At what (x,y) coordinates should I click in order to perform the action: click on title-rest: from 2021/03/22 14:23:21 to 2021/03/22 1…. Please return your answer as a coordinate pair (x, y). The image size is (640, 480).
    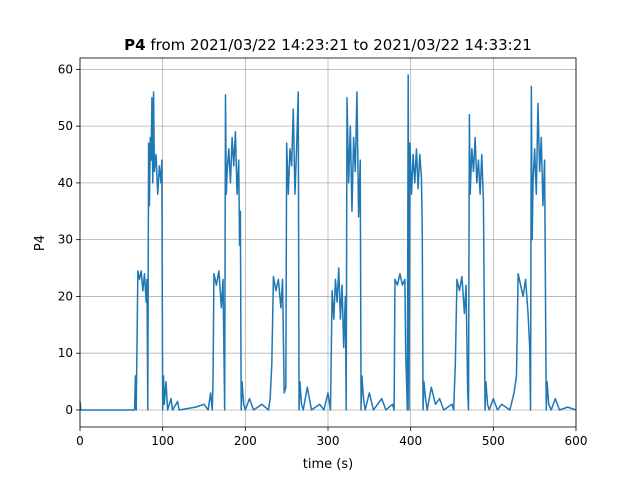
    Looking at the image, I should click on (340, 45).